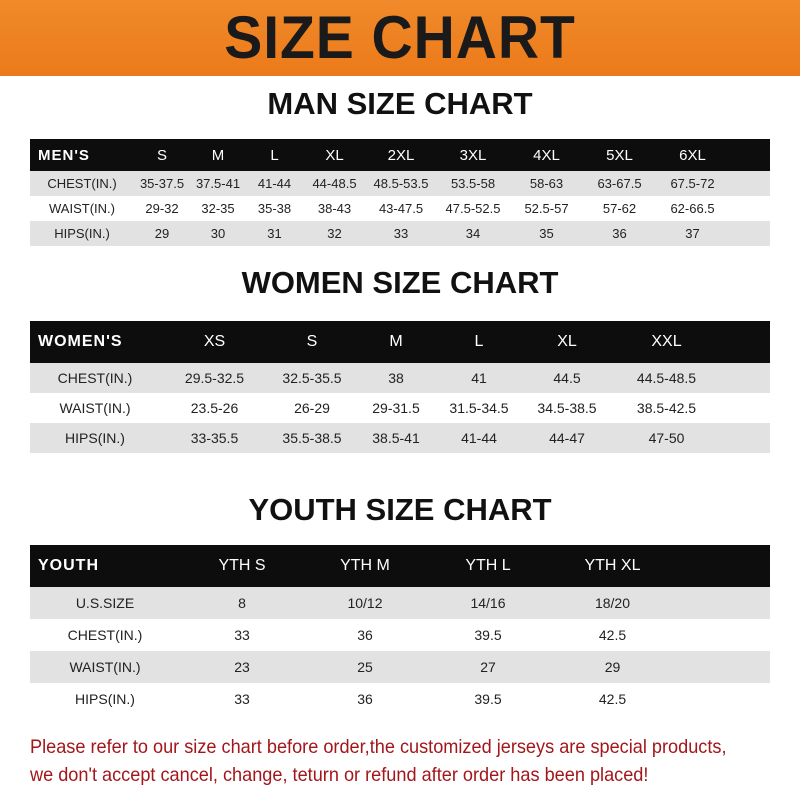 The image size is (800, 800). Describe the element at coordinates (312, 438) in the screenshot. I see `table-cell: 35.5-38.5` at that location.